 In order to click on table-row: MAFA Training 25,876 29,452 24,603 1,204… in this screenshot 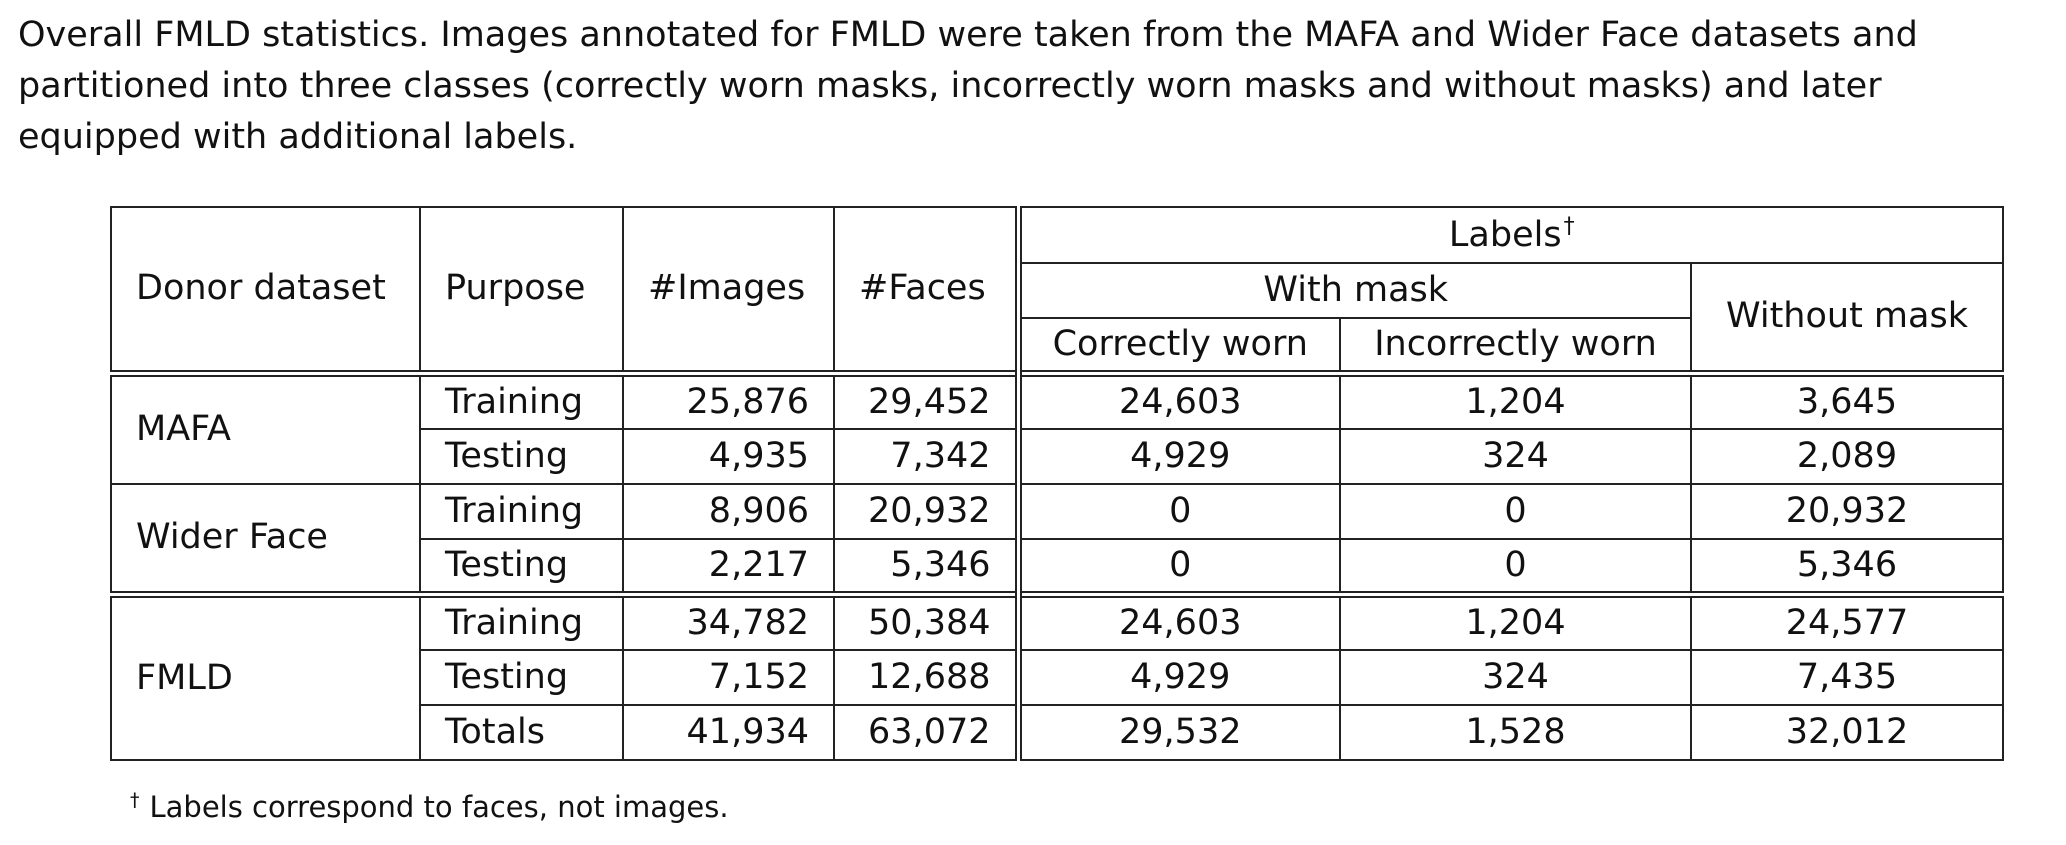, I will do `click(1057, 427)`.